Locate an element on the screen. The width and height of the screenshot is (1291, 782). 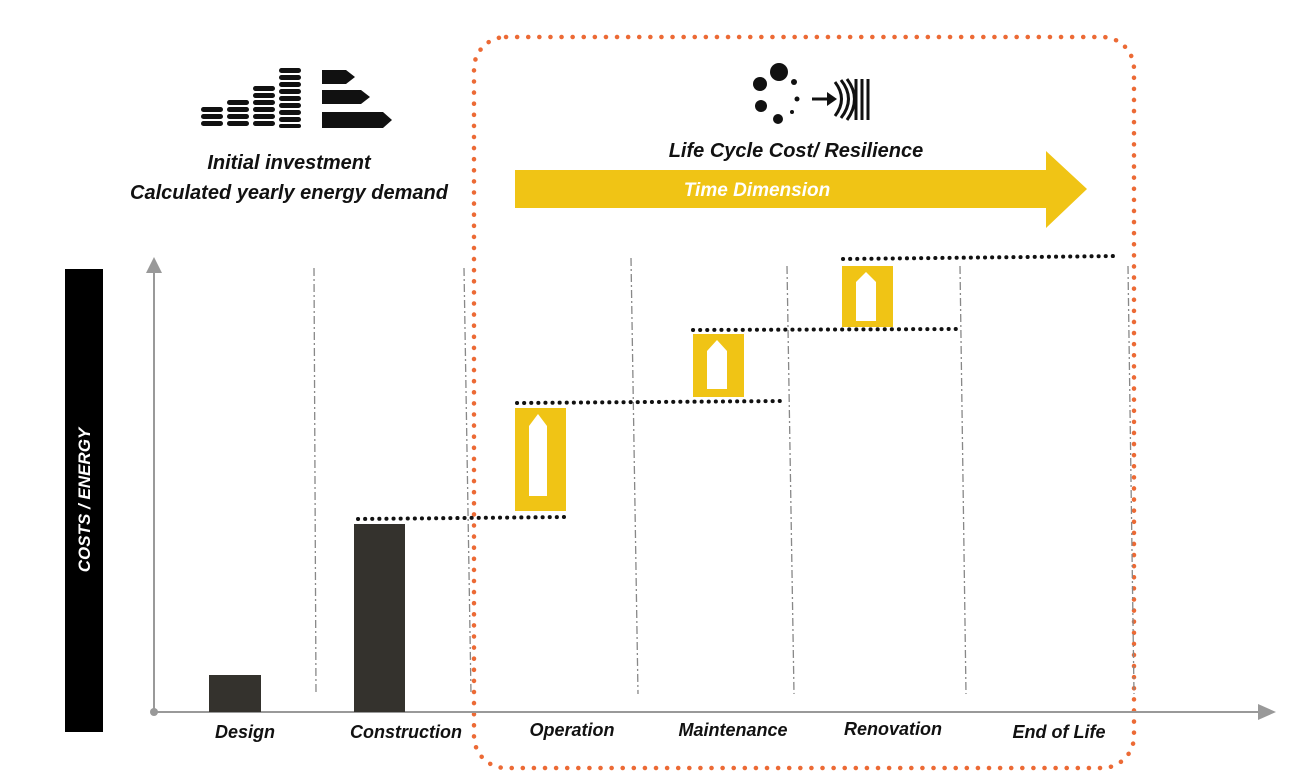
phase-label-renovation: Renovation is located at coordinates (893, 729).